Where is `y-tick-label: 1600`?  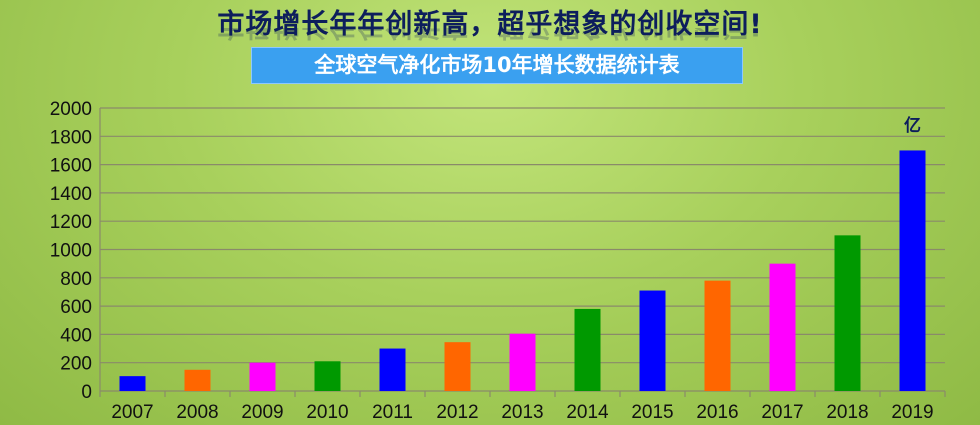 y-tick-label: 1600 is located at coordinates (71, 166).